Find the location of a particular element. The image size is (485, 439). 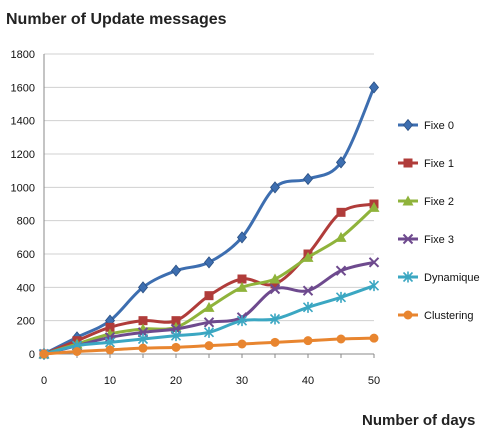

chart-title: Number of Update messages is located at coordinates (116, 19).